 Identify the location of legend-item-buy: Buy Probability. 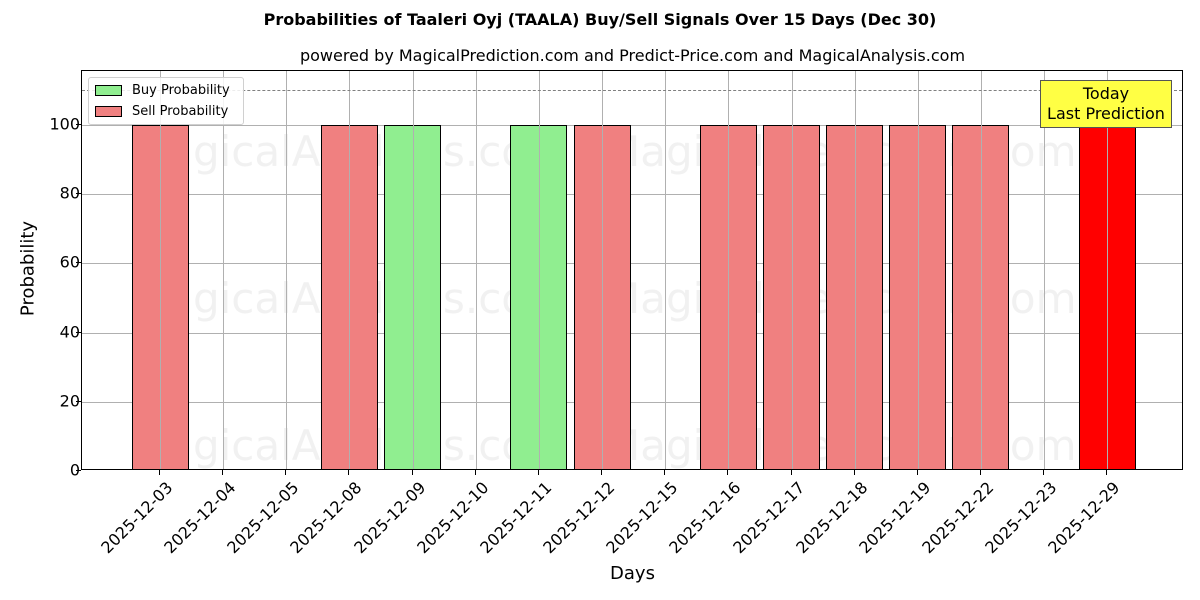
(162, 90).